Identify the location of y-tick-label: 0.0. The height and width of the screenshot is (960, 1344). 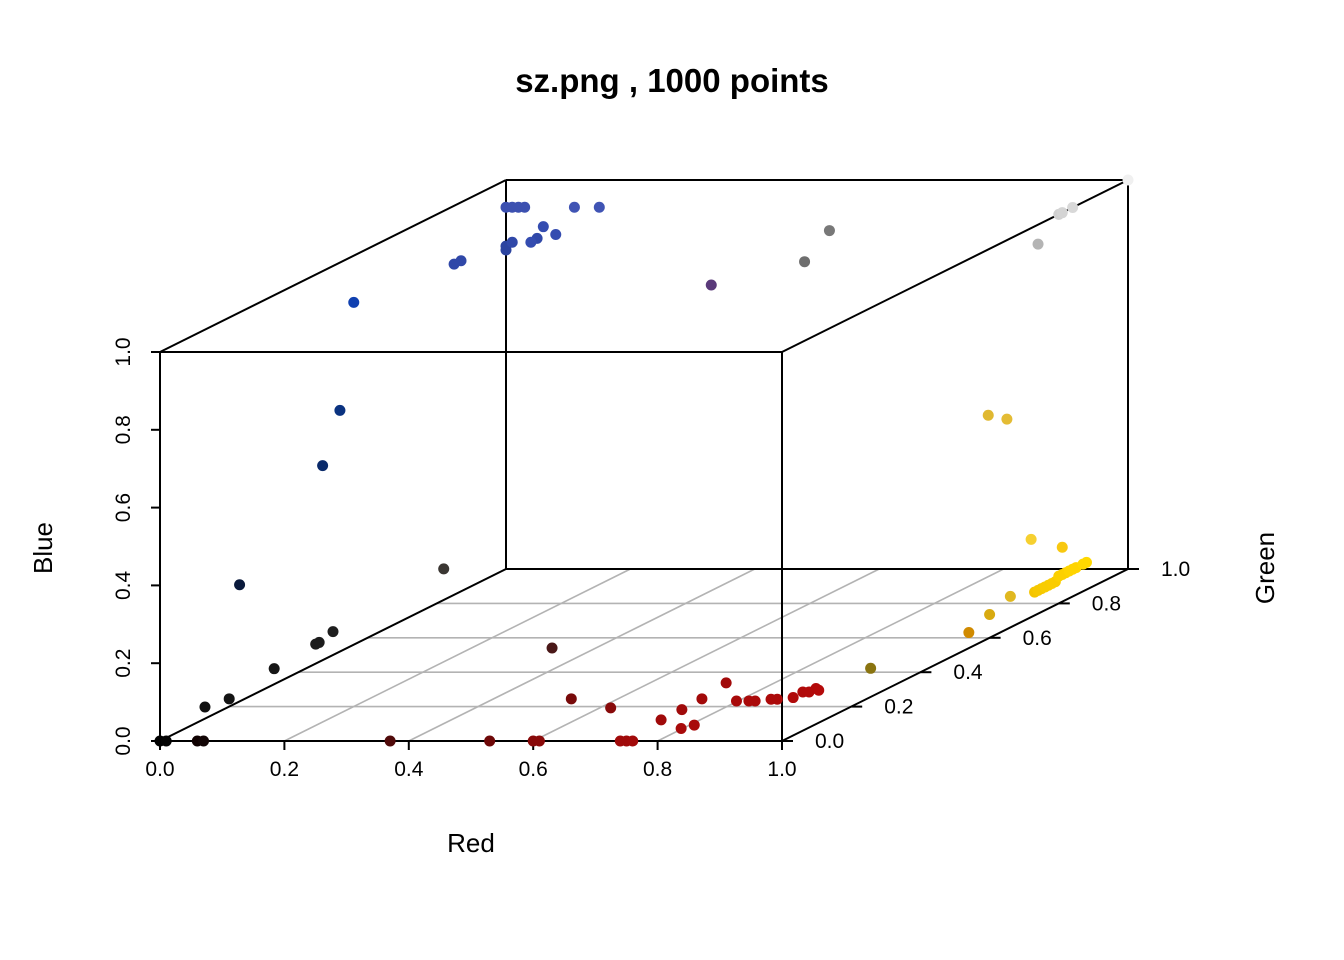
(829, 741).